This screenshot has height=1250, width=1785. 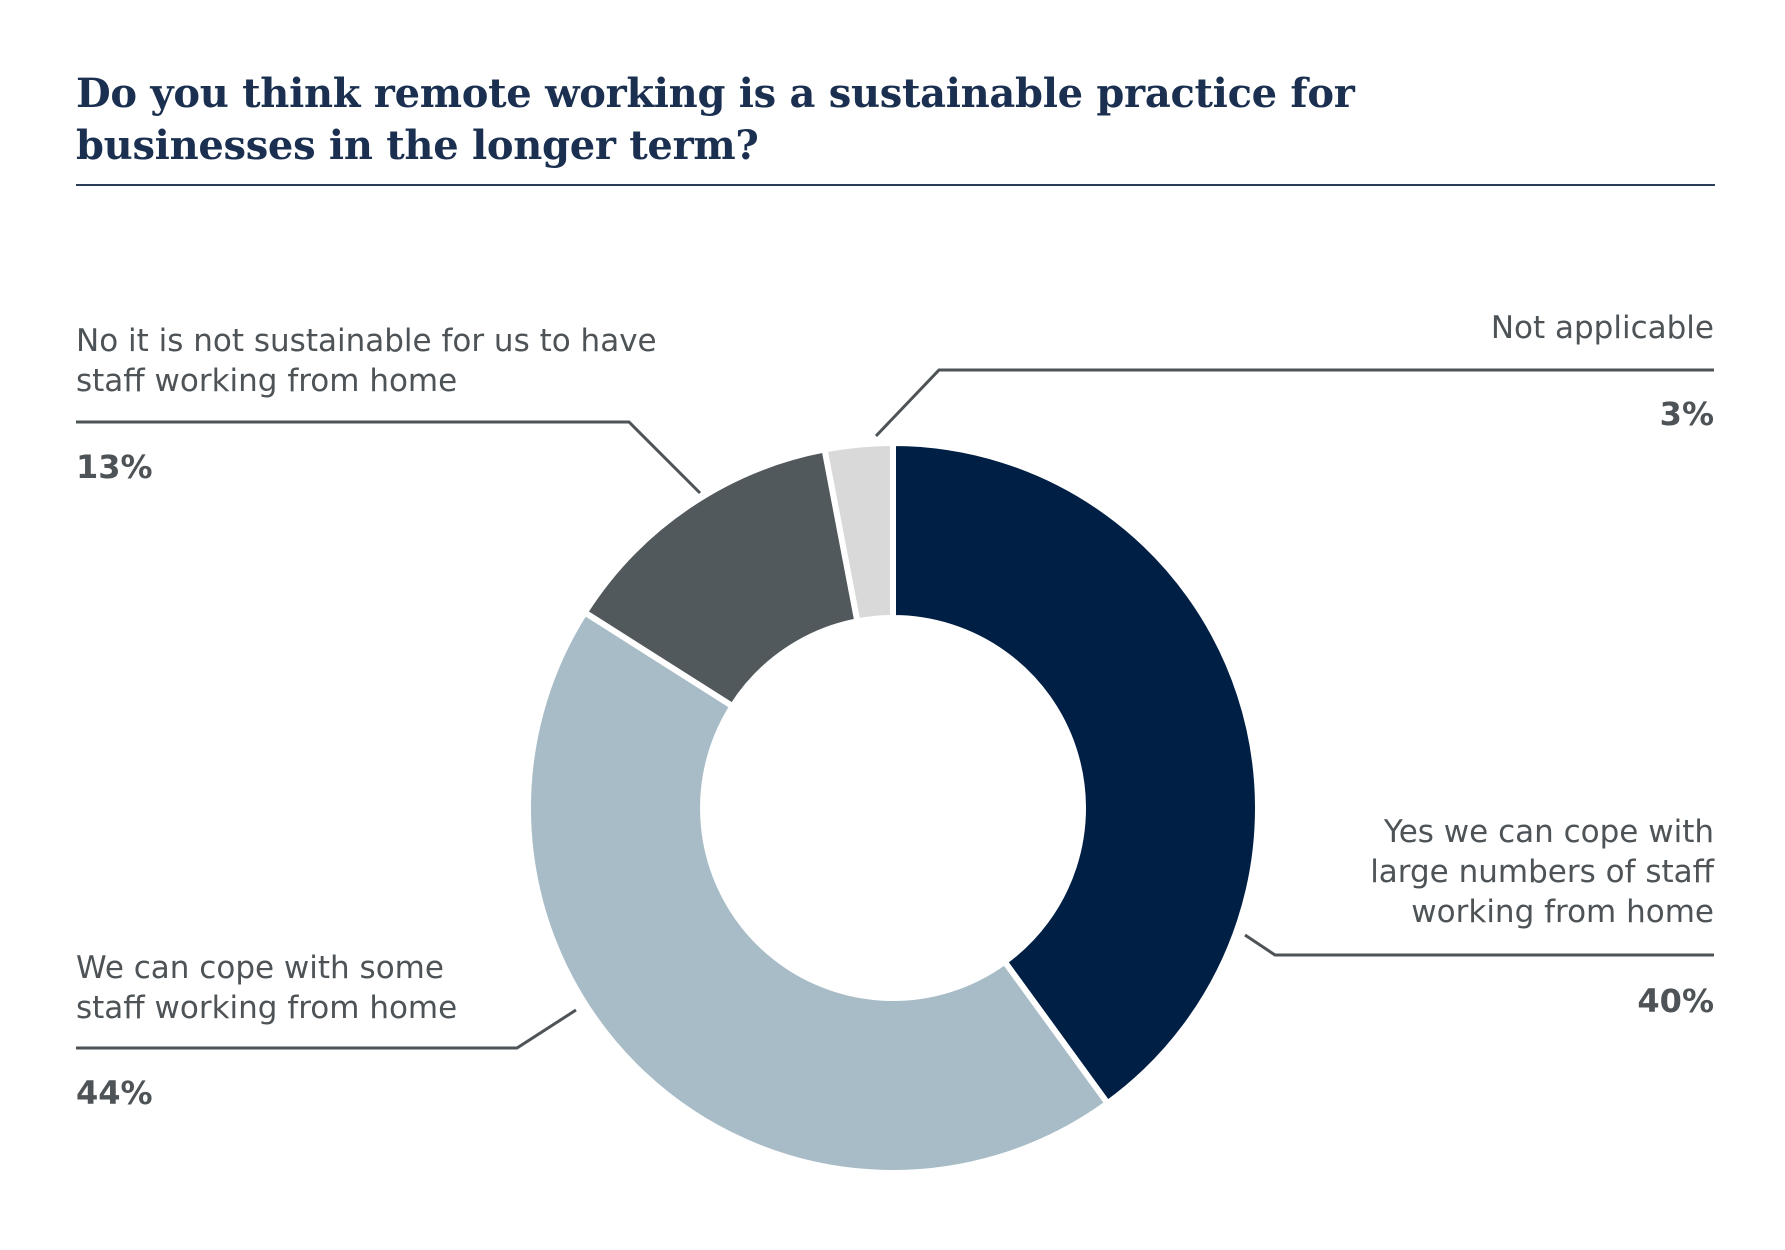 I want to click on slice-label-some-line-1: We can cope with some, so click(x=260, y=968).